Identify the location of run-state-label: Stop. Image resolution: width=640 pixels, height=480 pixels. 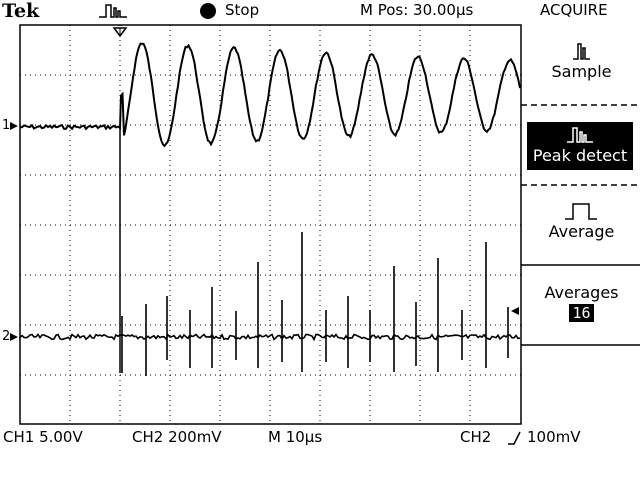
(242, 10).